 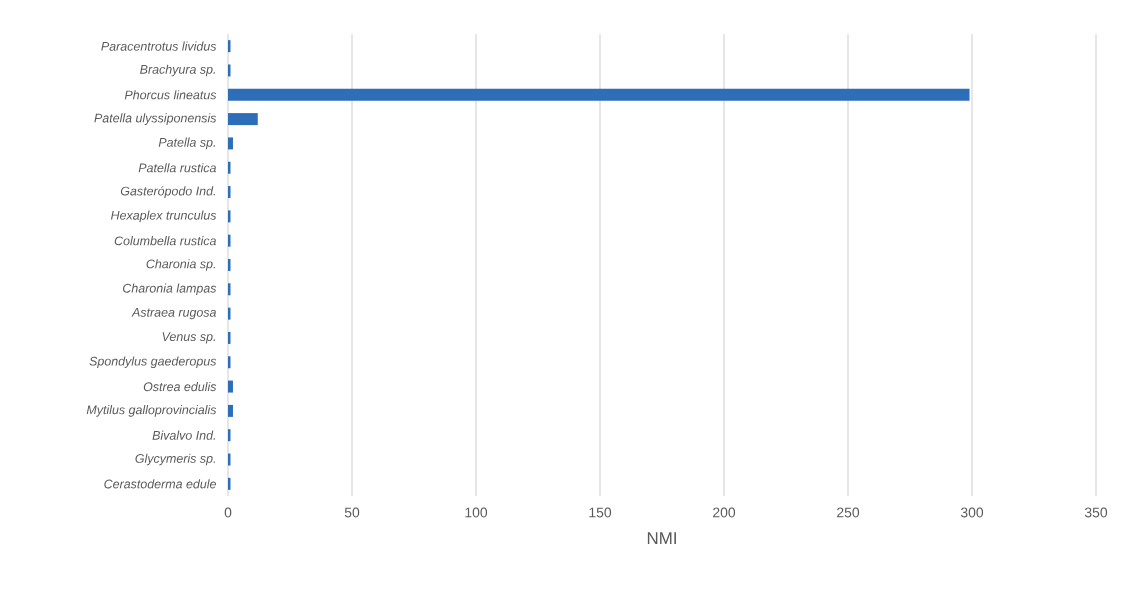 I want to click on y-tick-label: Brachyura sp., so click(x=177, y=70).